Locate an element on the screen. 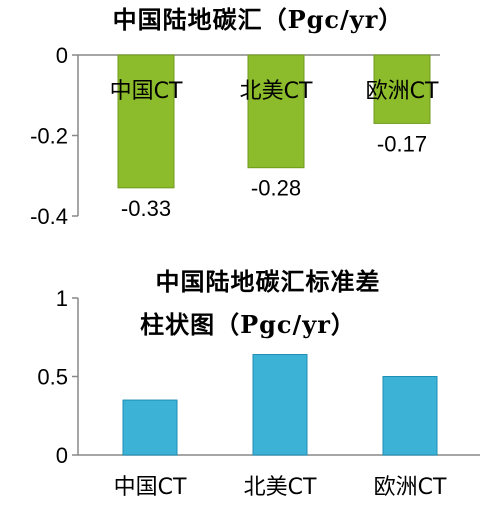 This screenshot has width=500, height=508. chart2-category-label: 欧洲CT is located at coordinates (410, 487).